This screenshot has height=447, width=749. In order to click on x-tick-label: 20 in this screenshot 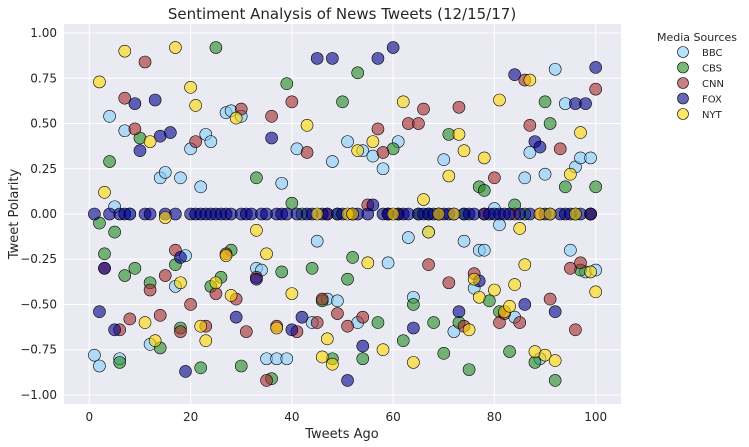, I will do `click(190, 417)`.